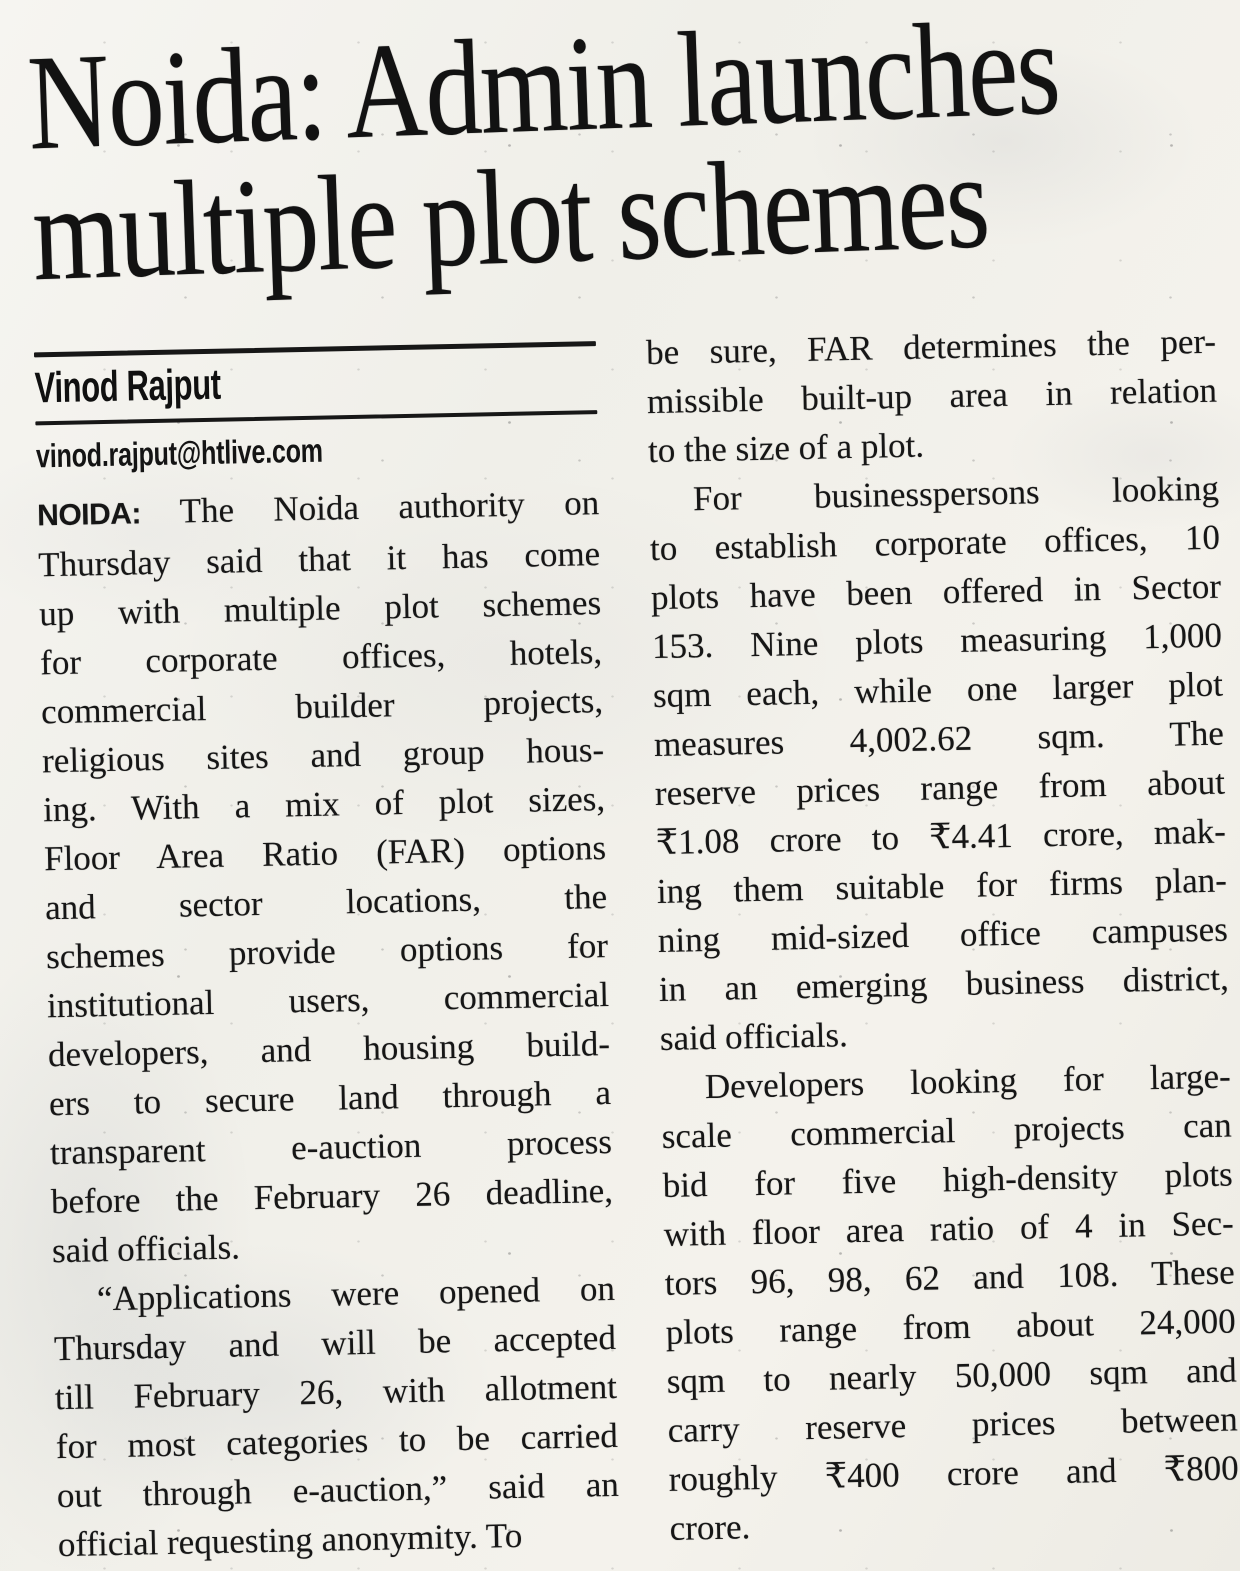 The height and width of the screenshot is (1571, 1240). I want to click on author-name: Vinod Rajput, so click(128, 386).